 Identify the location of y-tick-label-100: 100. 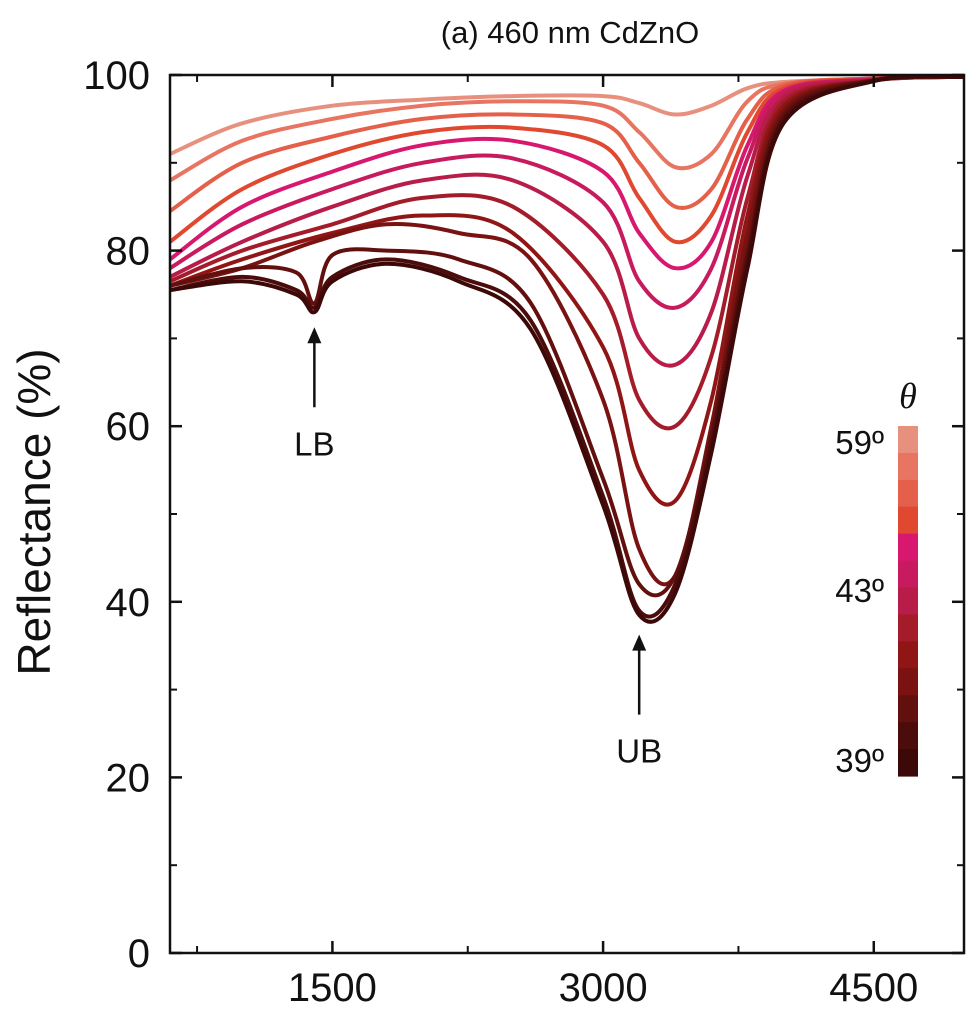
(116, 76).